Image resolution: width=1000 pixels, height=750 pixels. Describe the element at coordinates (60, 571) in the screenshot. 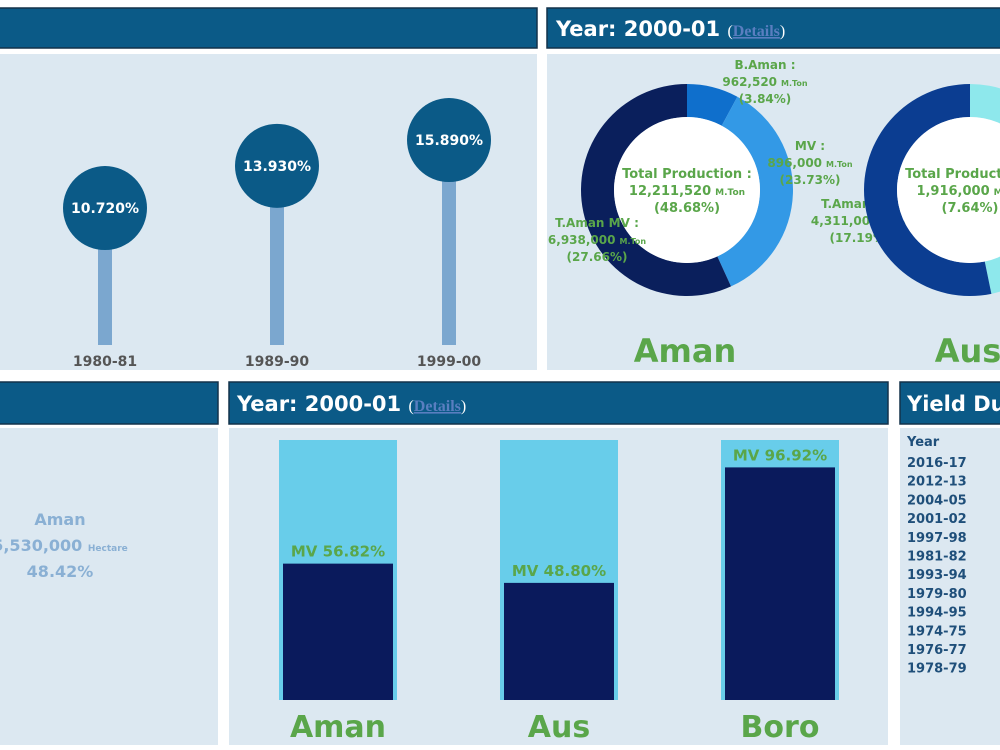

I see `area-share: 48.42%` at that location.